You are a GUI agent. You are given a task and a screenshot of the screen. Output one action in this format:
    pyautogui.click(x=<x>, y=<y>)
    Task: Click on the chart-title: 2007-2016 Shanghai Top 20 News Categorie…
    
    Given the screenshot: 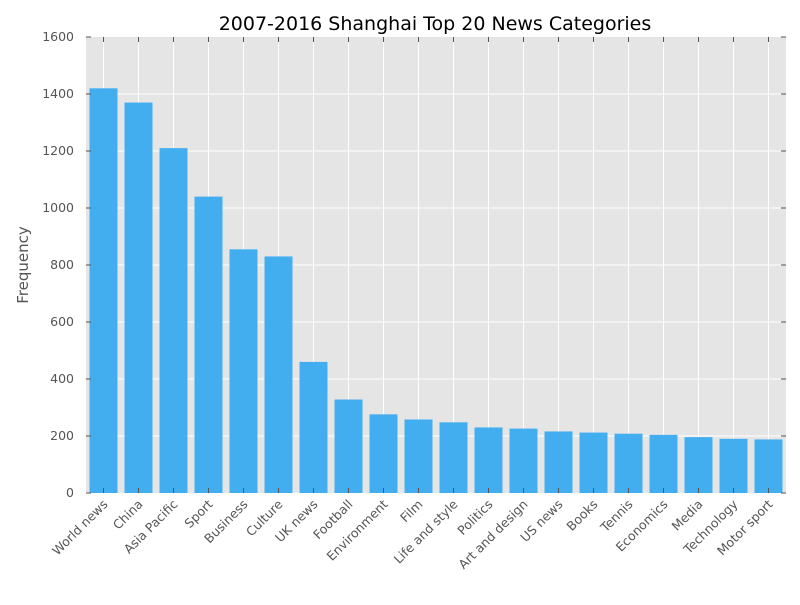 What is the action you would take?
    pyautogui.click(x=435, y=24)
    